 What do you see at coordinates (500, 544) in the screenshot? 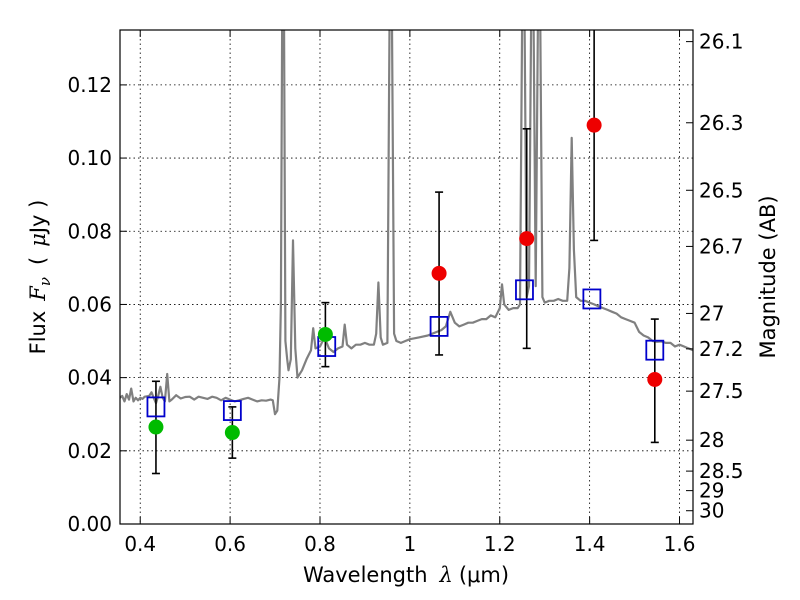
I see `x-tick-label: 1.2` at bounding box center [500, 544].